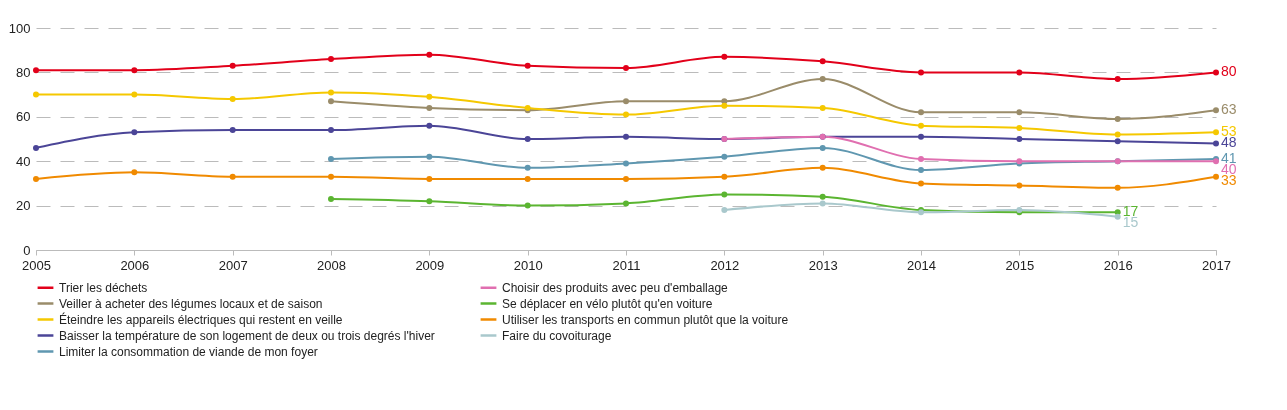 This screenshot has height=410, width=1287. Describe the element at coordinates (23, 161) in the screenshot. I see `y-tick-label: 40` at that location.